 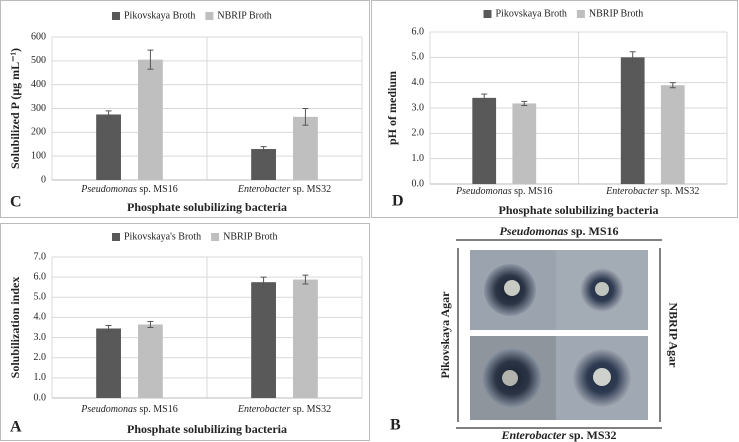 What do you see at coordinates (40, 256) in the screenshot?
I see `y-tick-label: 7.0` at bounding box center [40, 256].